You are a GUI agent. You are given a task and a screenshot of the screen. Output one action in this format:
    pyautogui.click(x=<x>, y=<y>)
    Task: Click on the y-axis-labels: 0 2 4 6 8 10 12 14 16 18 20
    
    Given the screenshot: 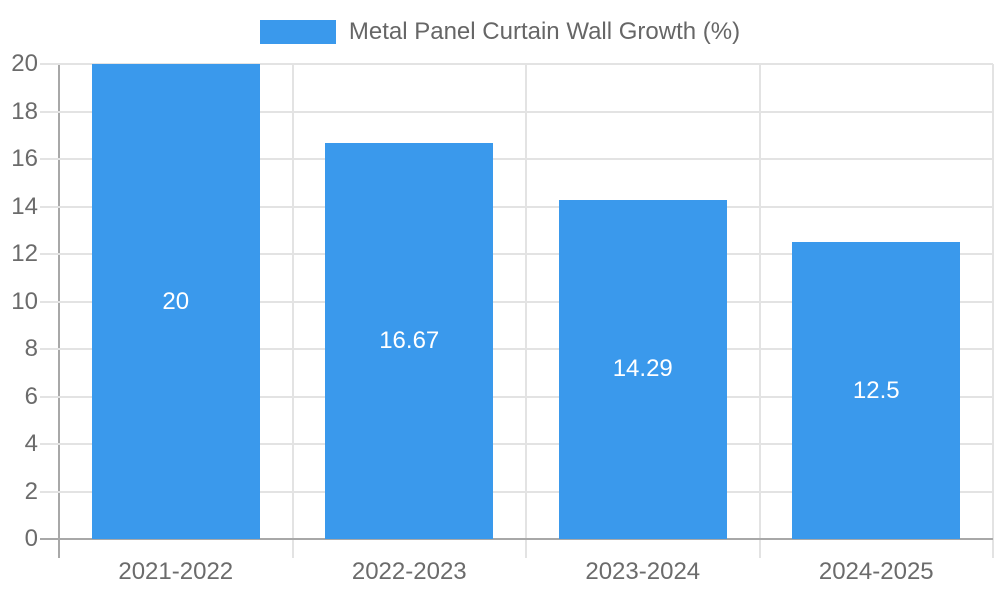 What is the action you would take?
    pyautogui.click(x=19, y=300)
    